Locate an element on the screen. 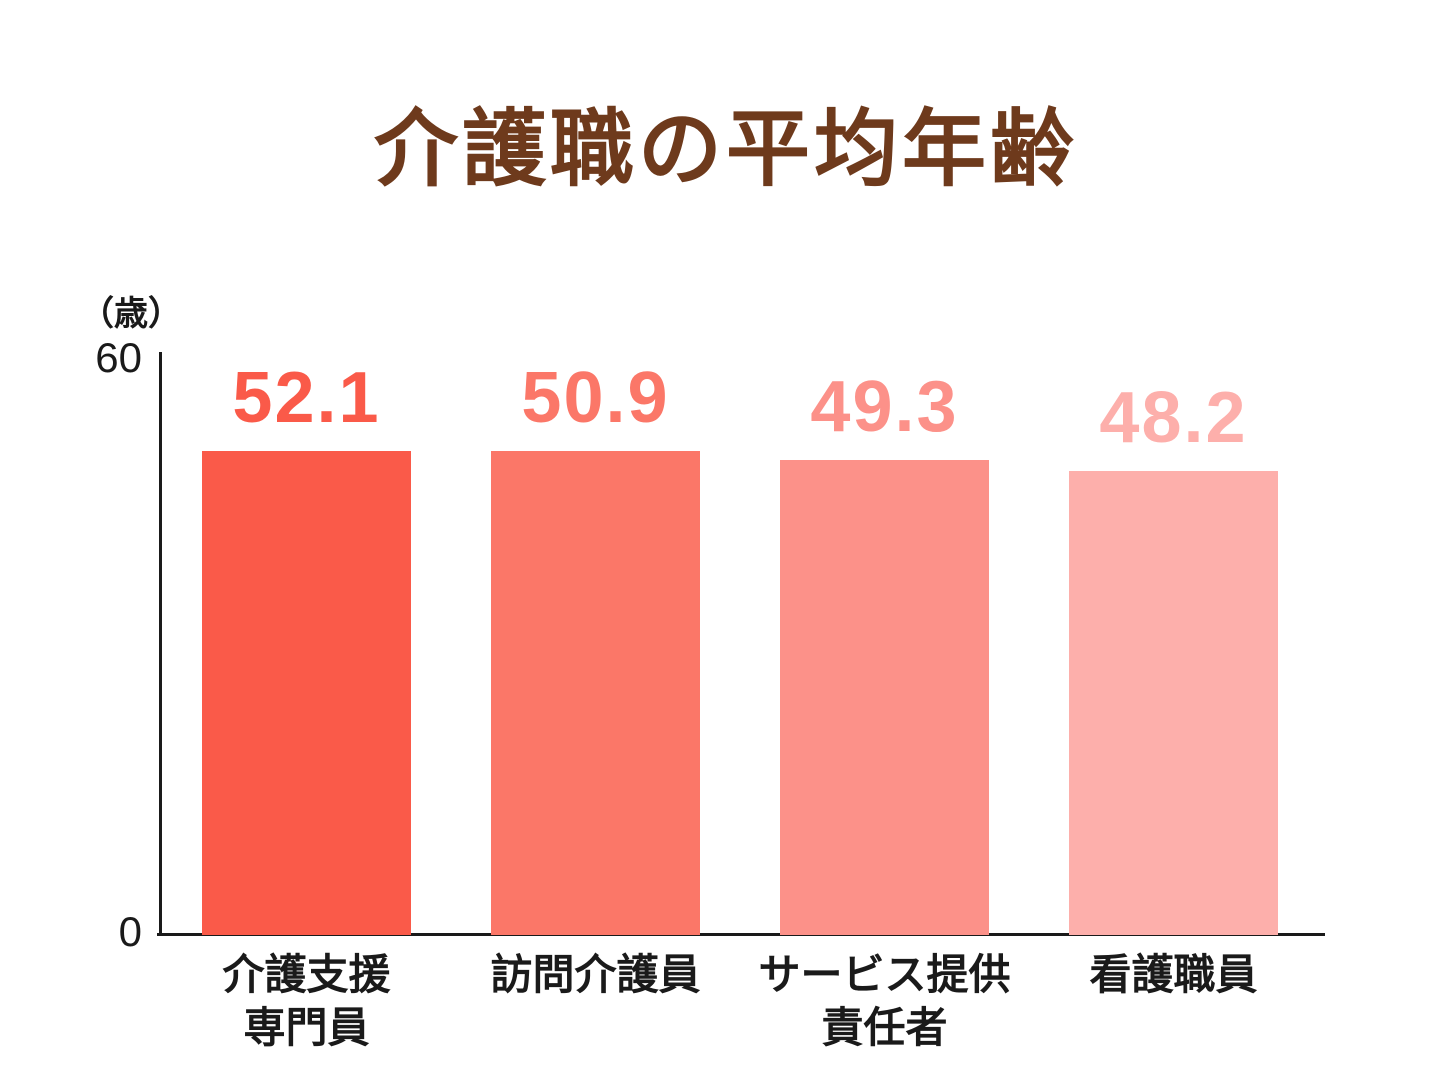 This screenshot has width=1452, height=1089. bar-group: 49.3 サービス提供 責任者 is located at coordinates (884, 704).